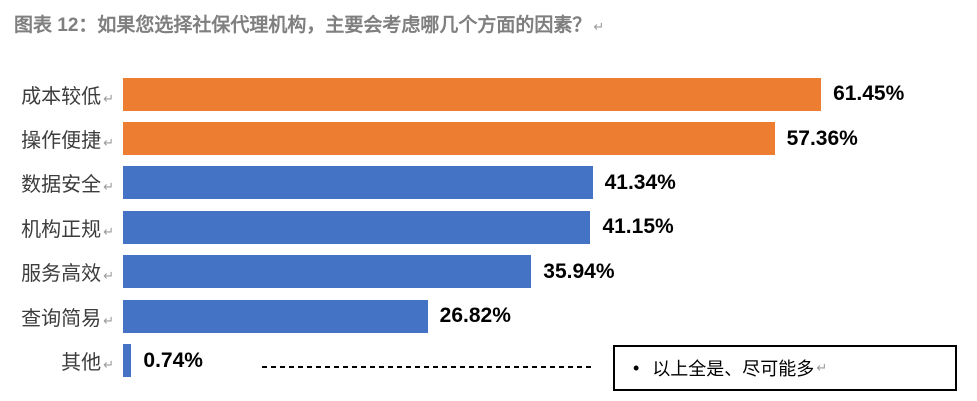  What do you see at coordinates (61, 96) in the screenshot?
I see `category-label-text: 成本较低` at bounding box center [61, 96].